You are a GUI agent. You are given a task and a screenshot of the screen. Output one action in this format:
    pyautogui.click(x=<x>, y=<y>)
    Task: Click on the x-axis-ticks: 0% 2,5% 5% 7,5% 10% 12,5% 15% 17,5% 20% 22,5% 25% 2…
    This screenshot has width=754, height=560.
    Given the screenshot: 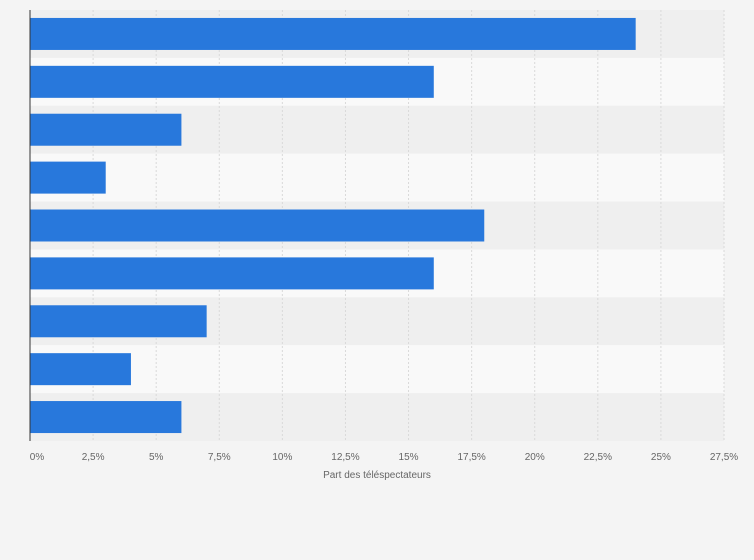 What is the action you would take?
    pyautogui.click(x=384, y=457)
    